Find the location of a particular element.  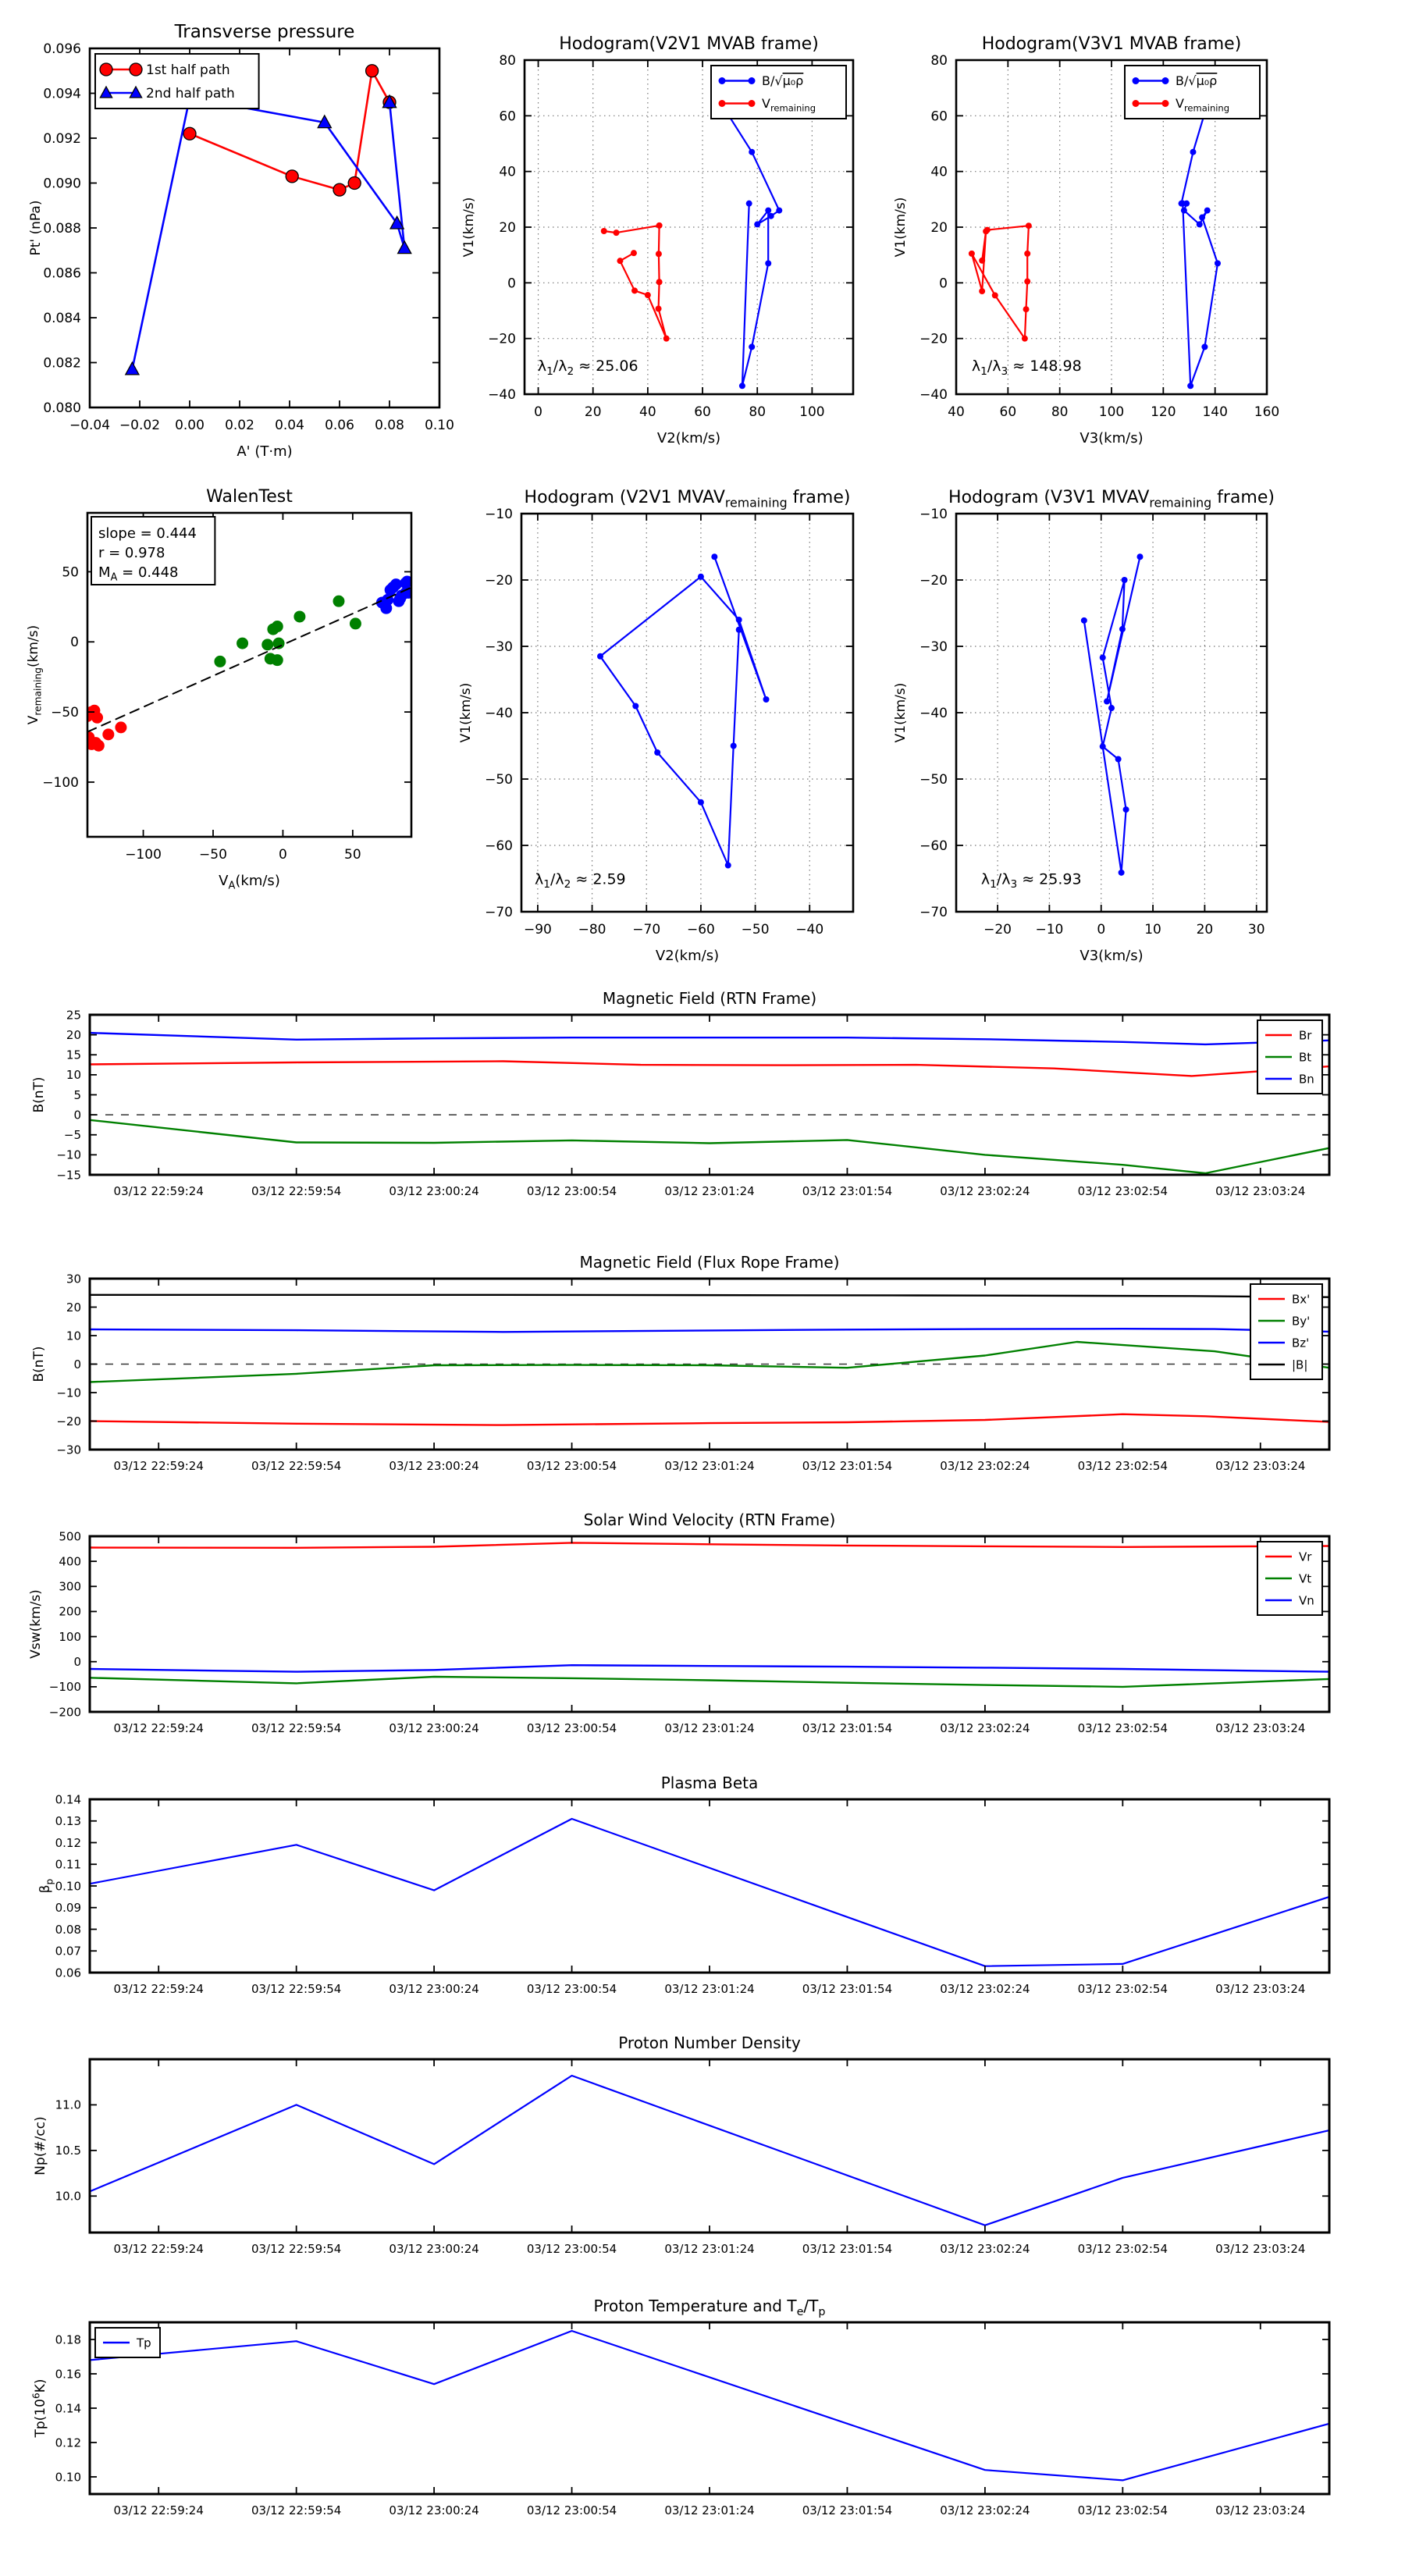

legend-label: Vt is located at coordinates (1305, 1578).